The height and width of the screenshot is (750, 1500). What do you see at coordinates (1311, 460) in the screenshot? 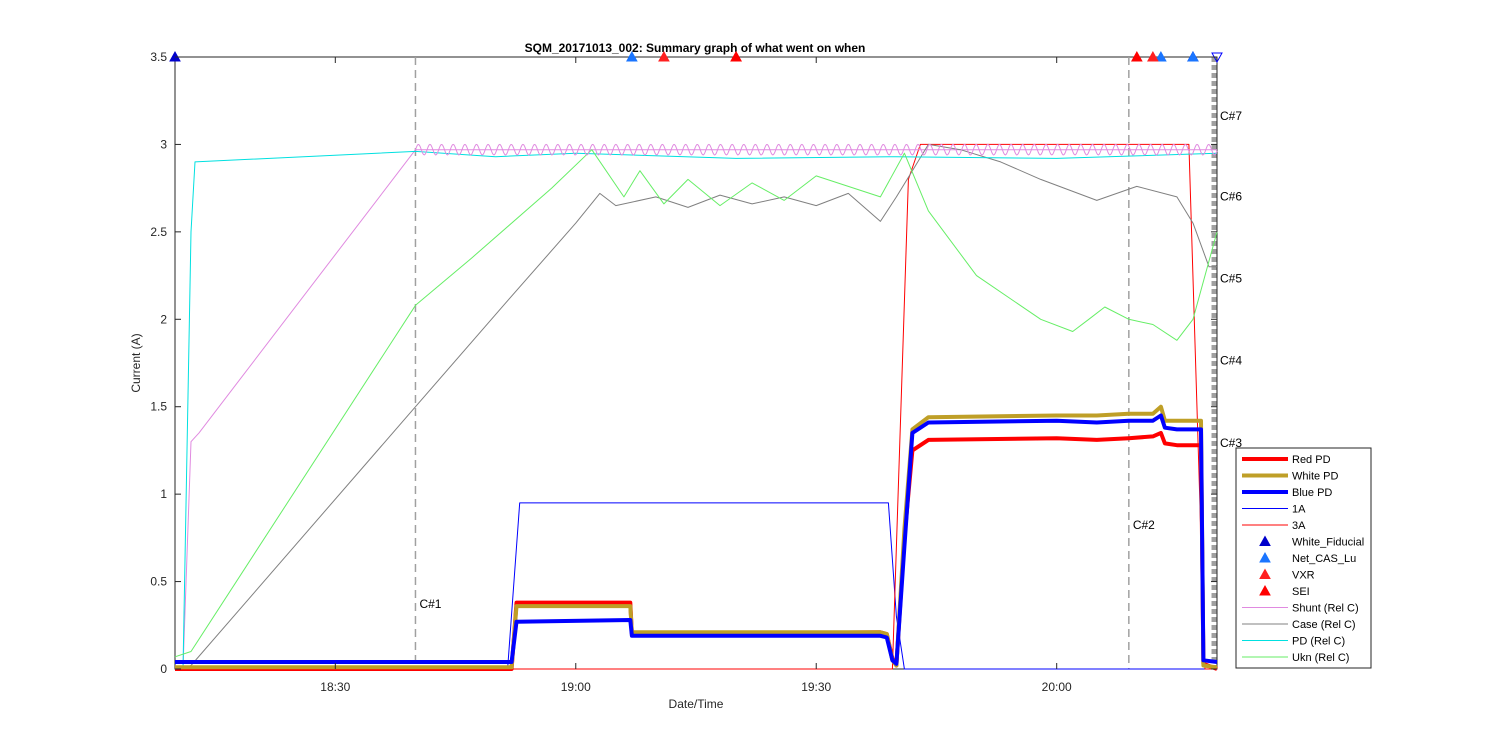
I see `legend-label: Red PD` at bounding box center [1311, 460].